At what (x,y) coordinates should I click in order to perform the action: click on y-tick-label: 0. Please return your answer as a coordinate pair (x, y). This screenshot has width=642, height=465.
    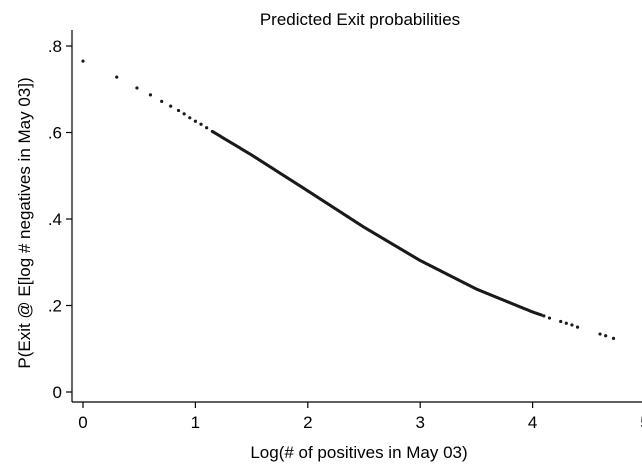
    Looking at the image, I should click on (57, 392).